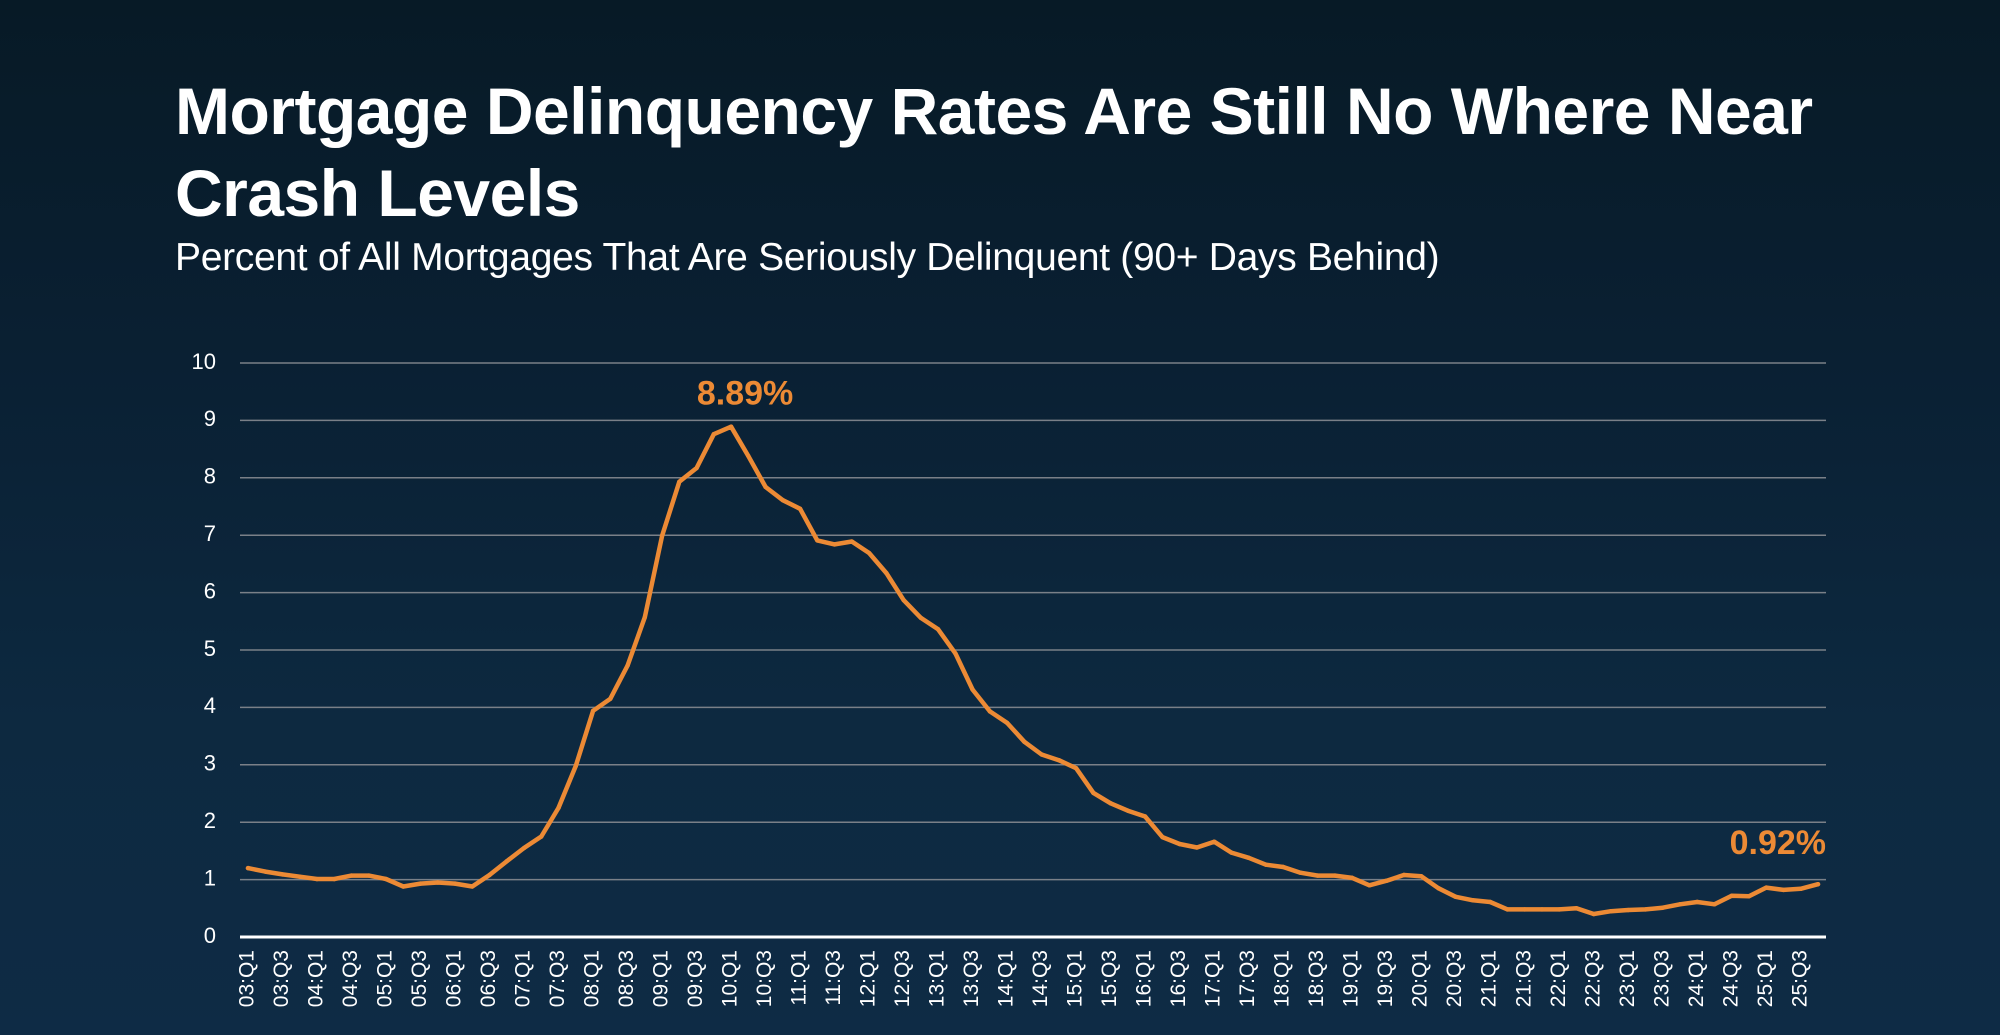 This screenshot has width=2000, height=1035. I want to click on x-tick-label: 24:Q3, so click(1730, 978).